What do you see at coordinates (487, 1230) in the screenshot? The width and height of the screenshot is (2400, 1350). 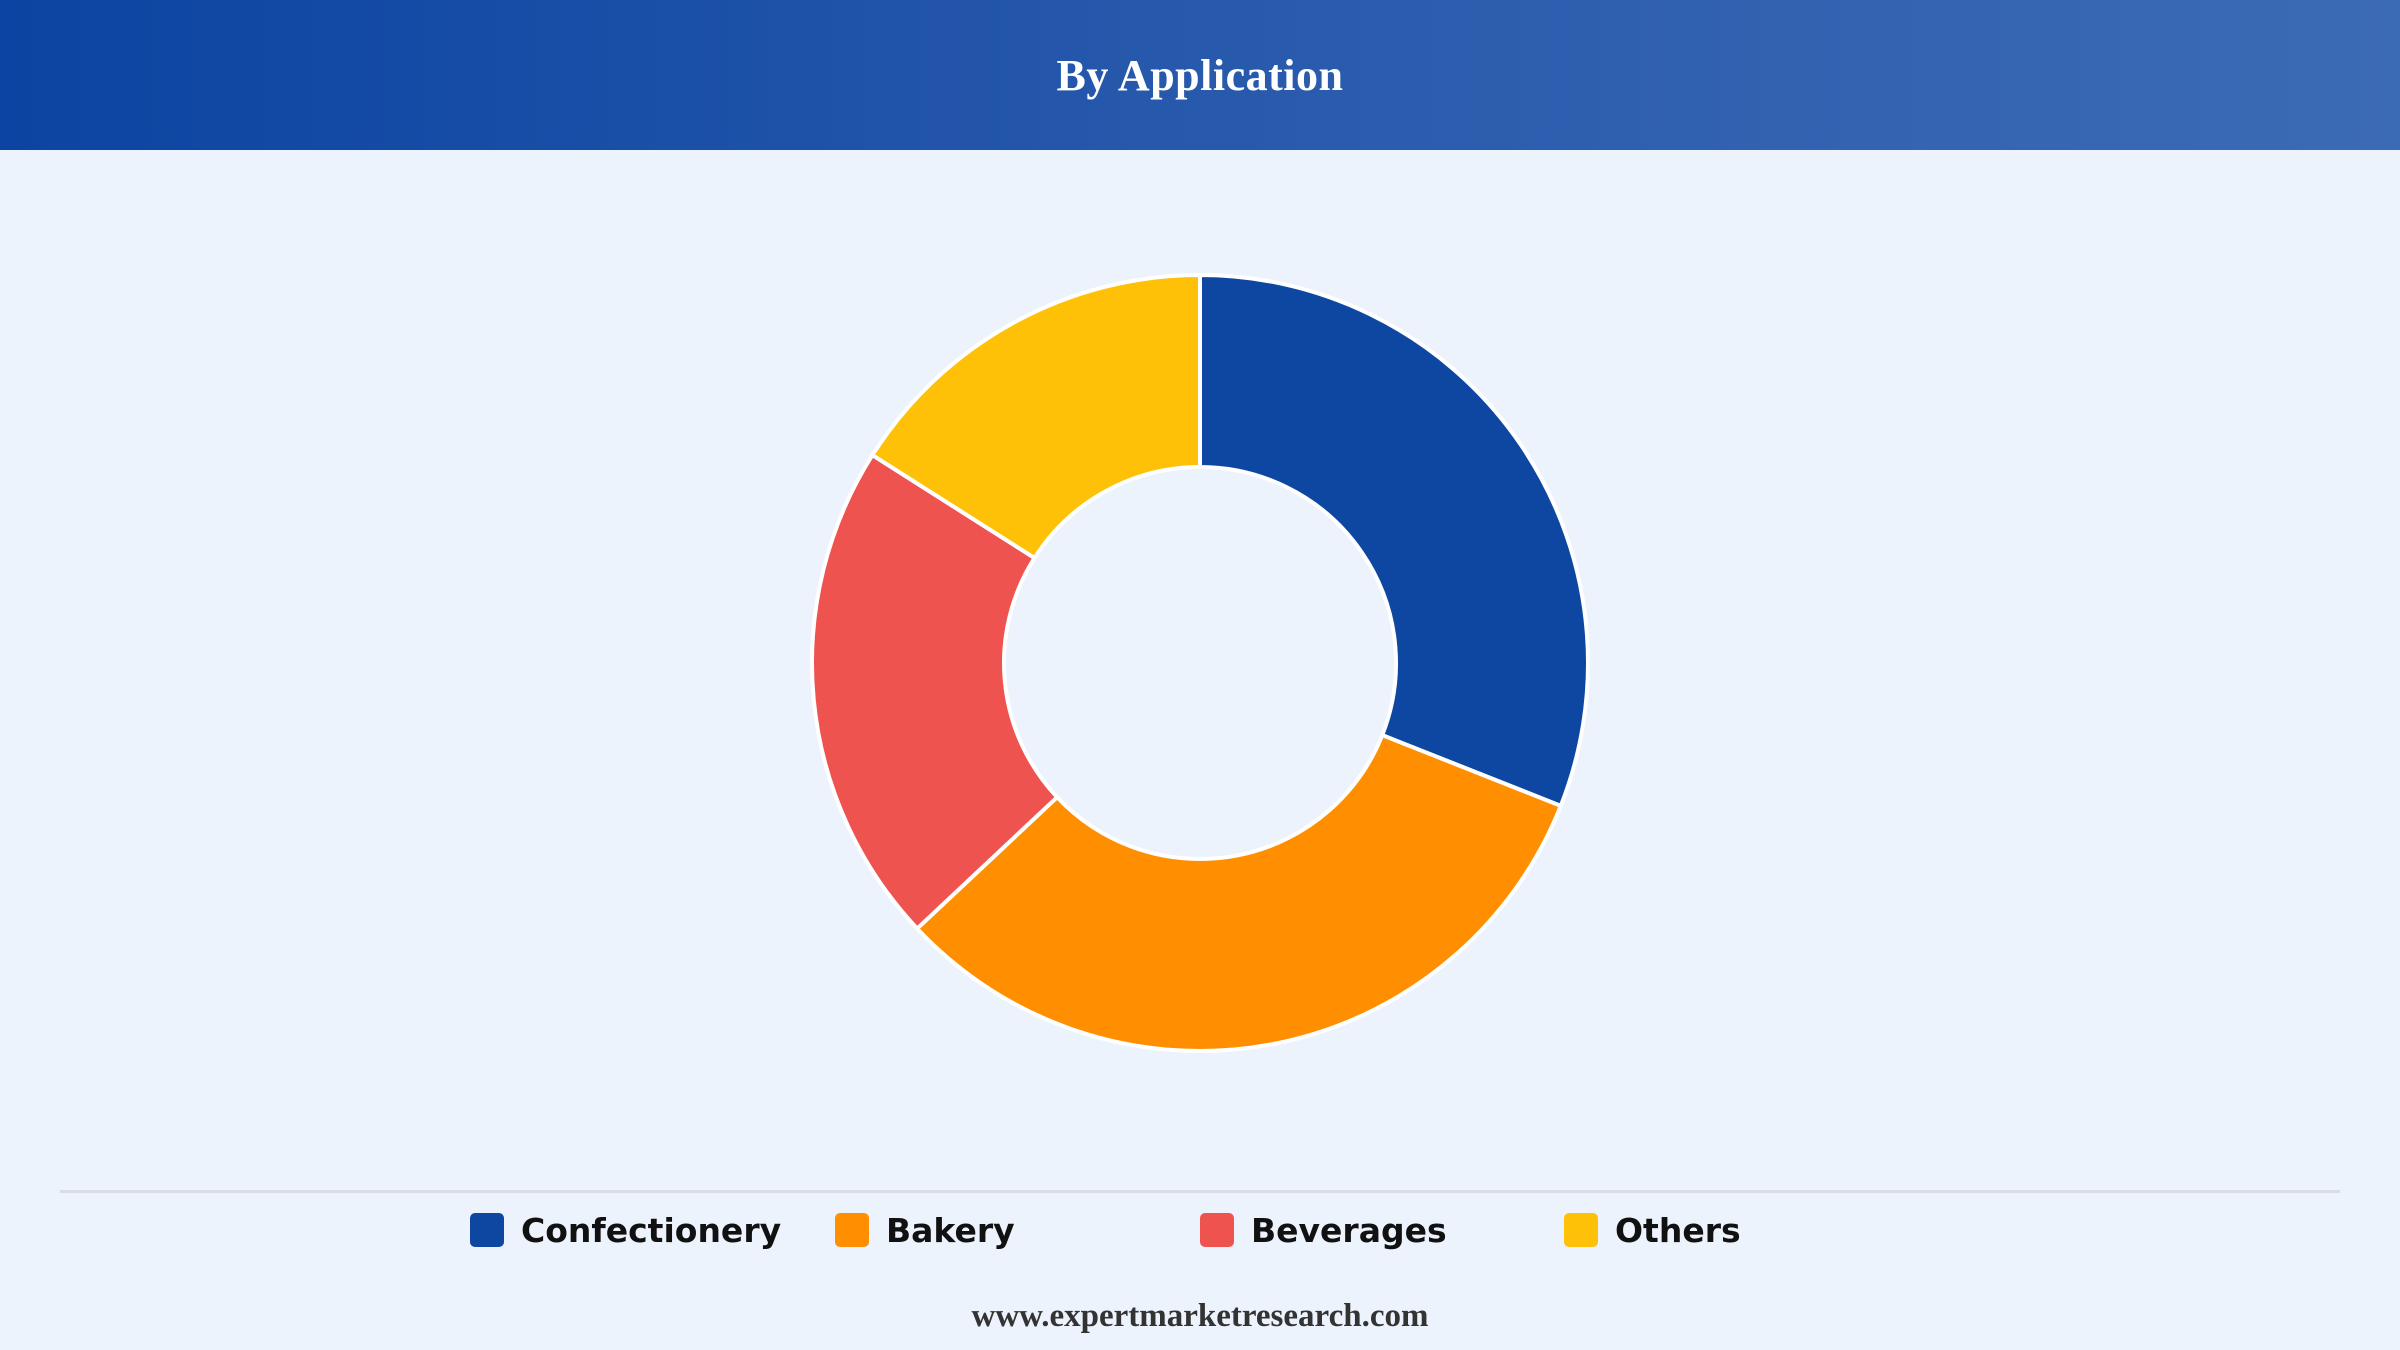 I see `legend-swatch-confectionery` at bounding box center [487, 1230].